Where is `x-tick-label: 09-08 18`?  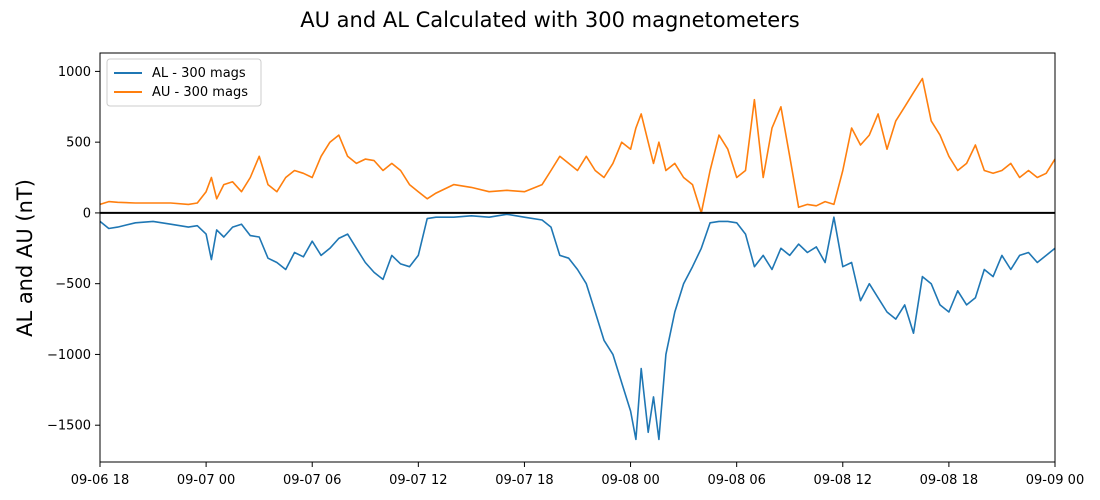 x-tick-label: 09-08 18 is located at coordinates (949, 480).